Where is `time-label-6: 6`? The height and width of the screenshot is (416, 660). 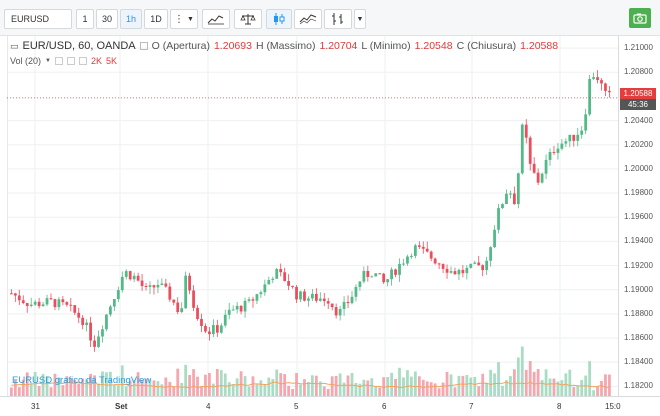
time-label-6: 6 is located at coordinates (384, 406).